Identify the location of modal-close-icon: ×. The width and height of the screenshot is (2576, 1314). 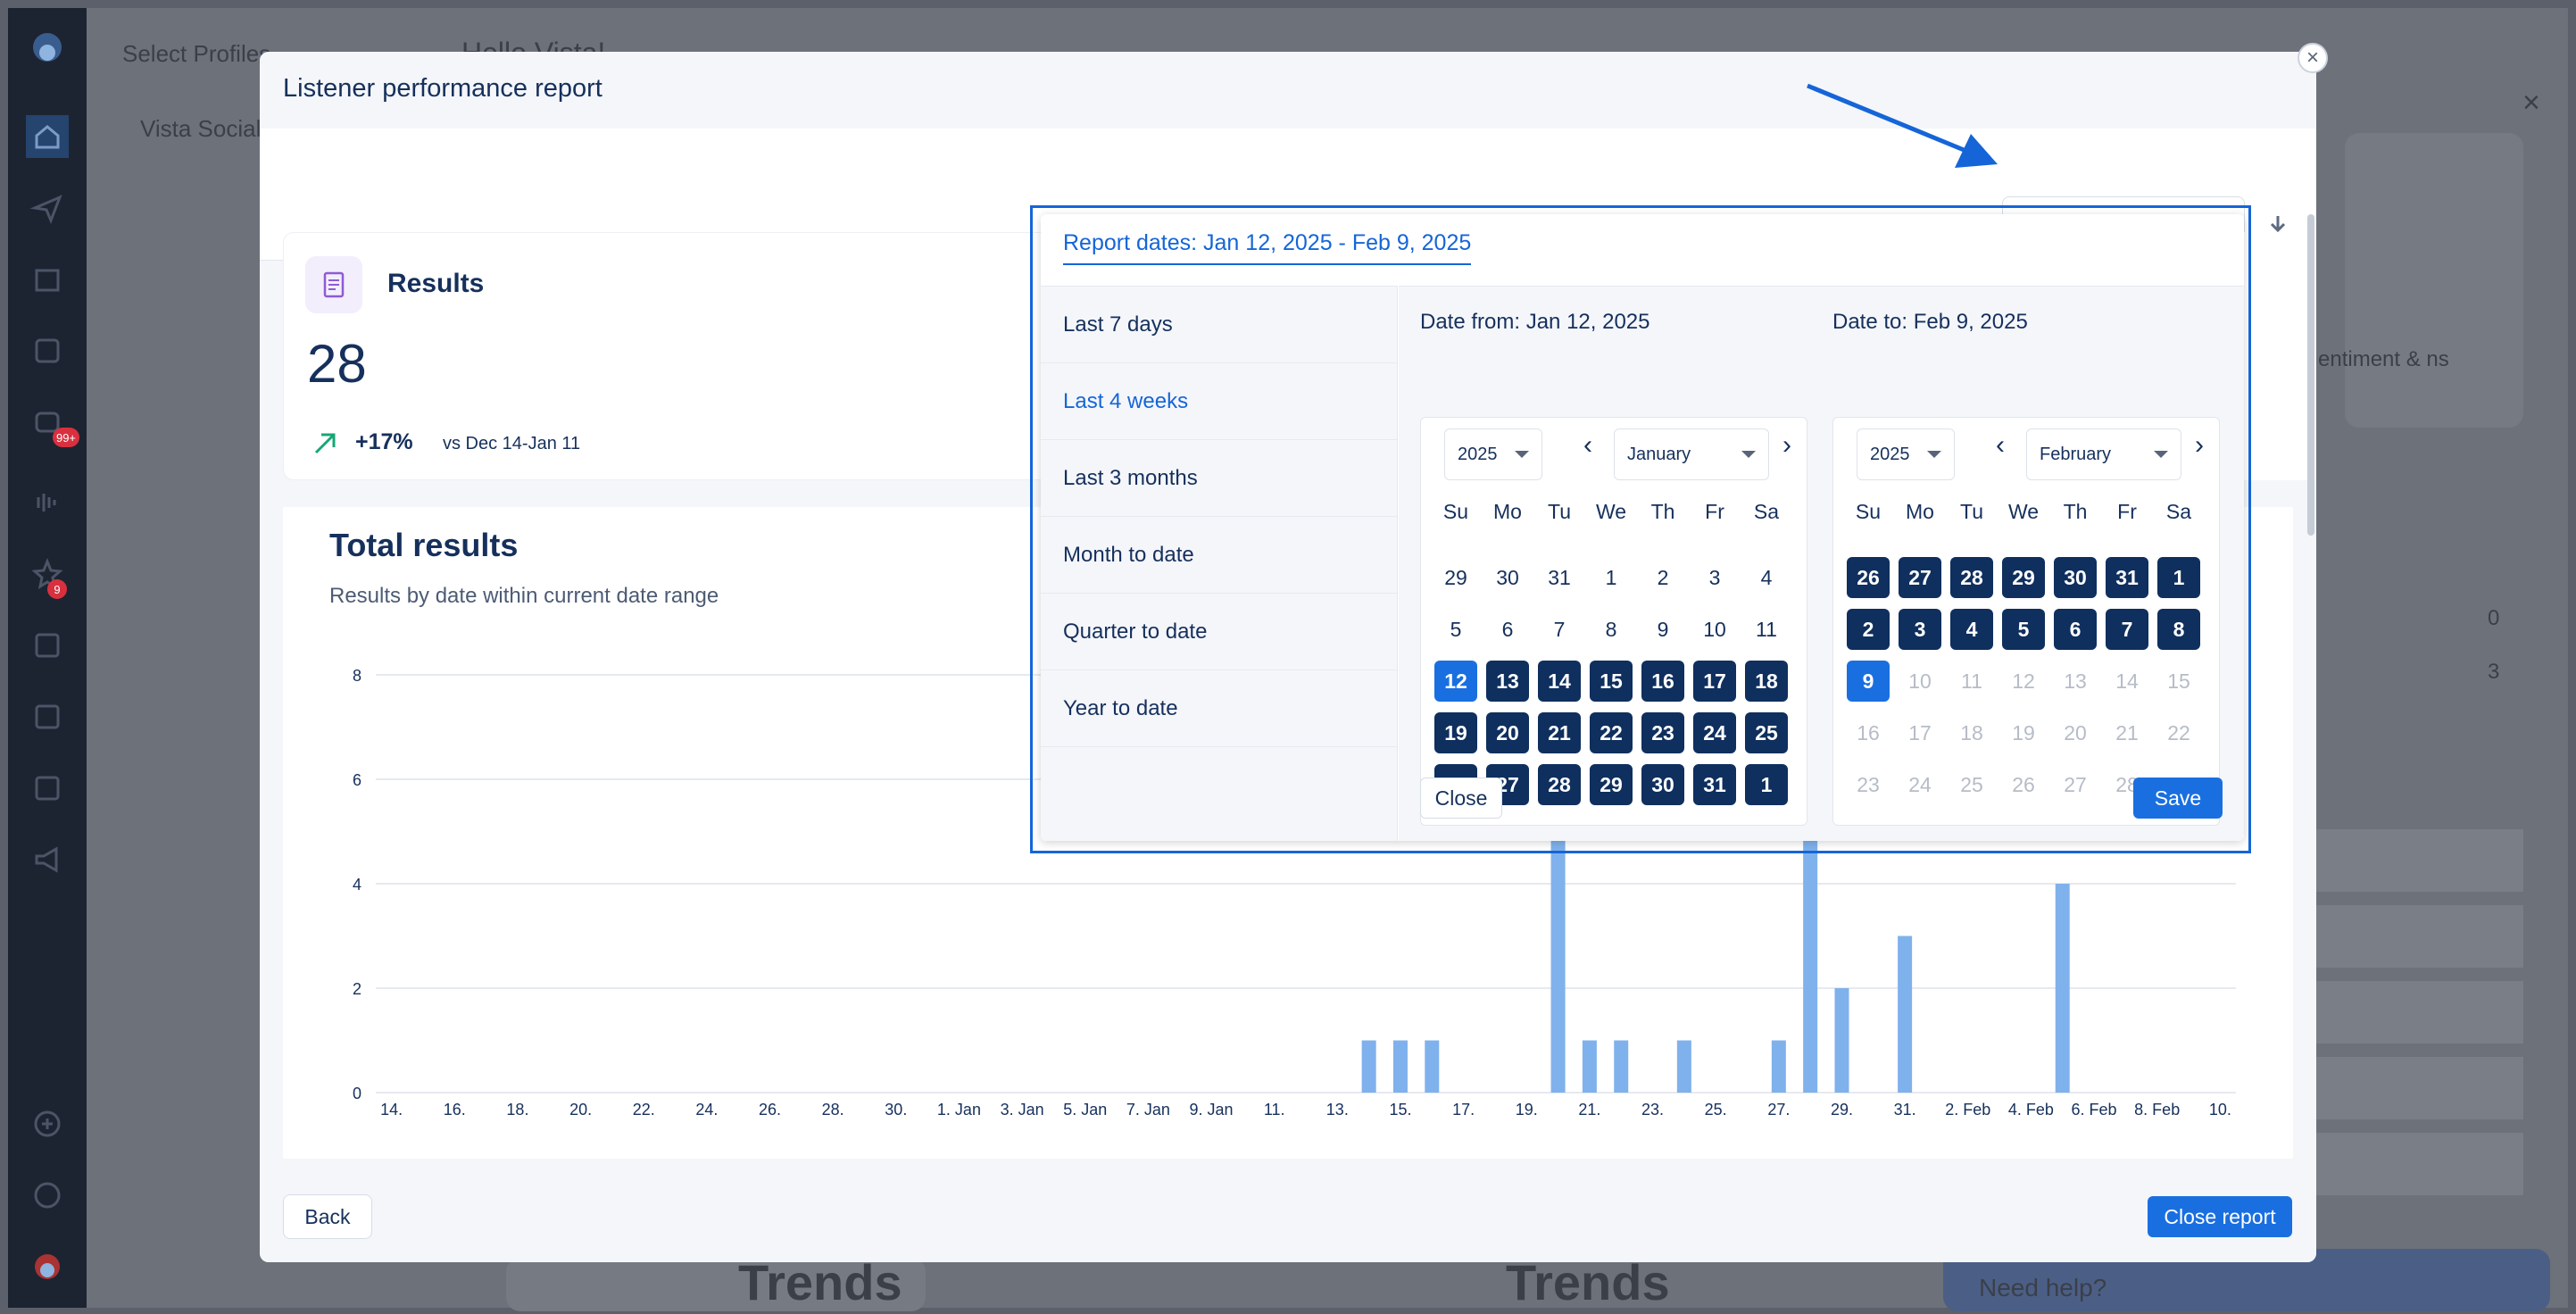
(2313, 58).